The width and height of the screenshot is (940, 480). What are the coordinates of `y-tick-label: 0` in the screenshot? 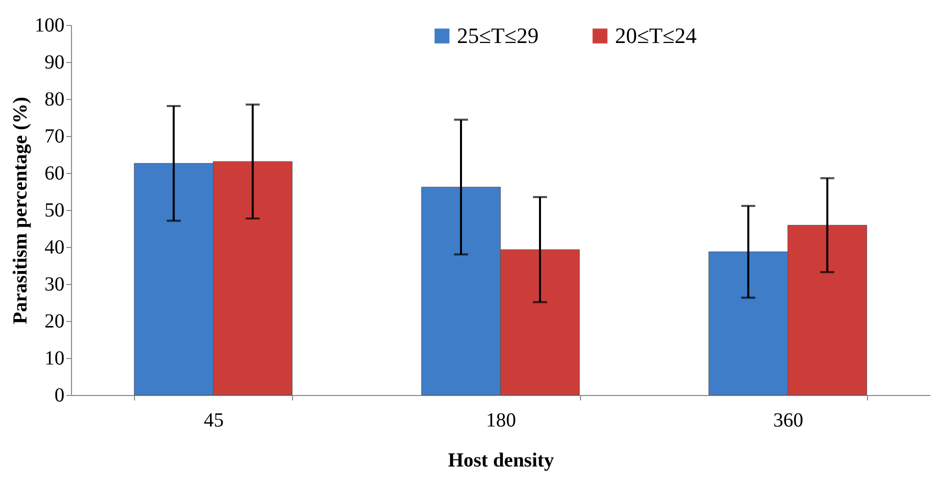 It's located at (59, 395).